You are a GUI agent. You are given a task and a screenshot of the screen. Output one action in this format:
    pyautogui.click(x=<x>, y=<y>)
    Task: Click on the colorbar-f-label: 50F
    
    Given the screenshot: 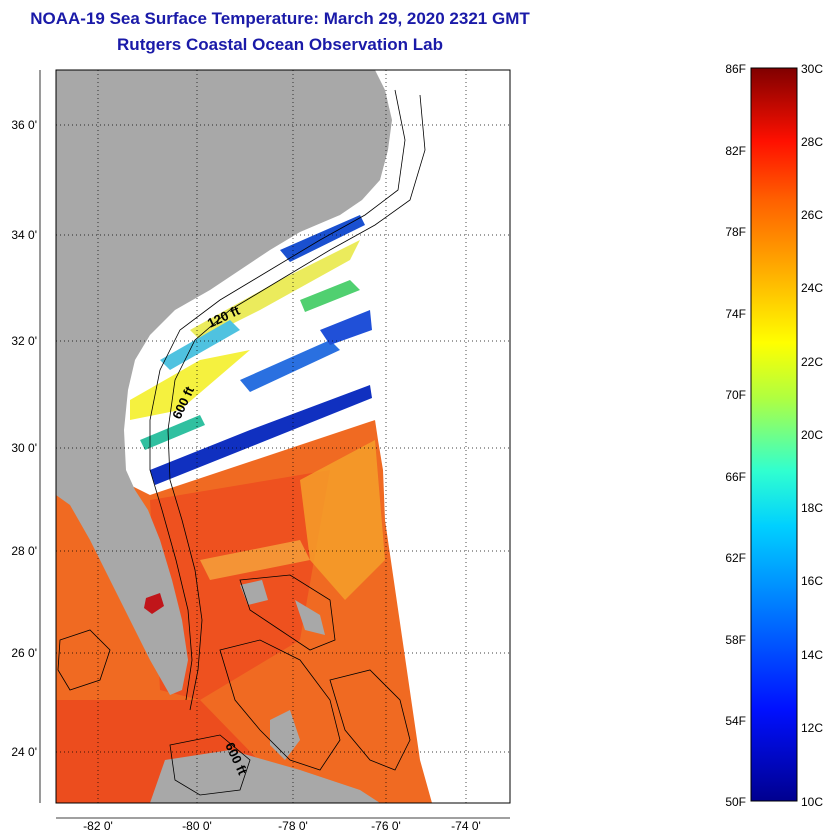 What is the action you would take?
    pyautogui.click(x=735, y=802)
    